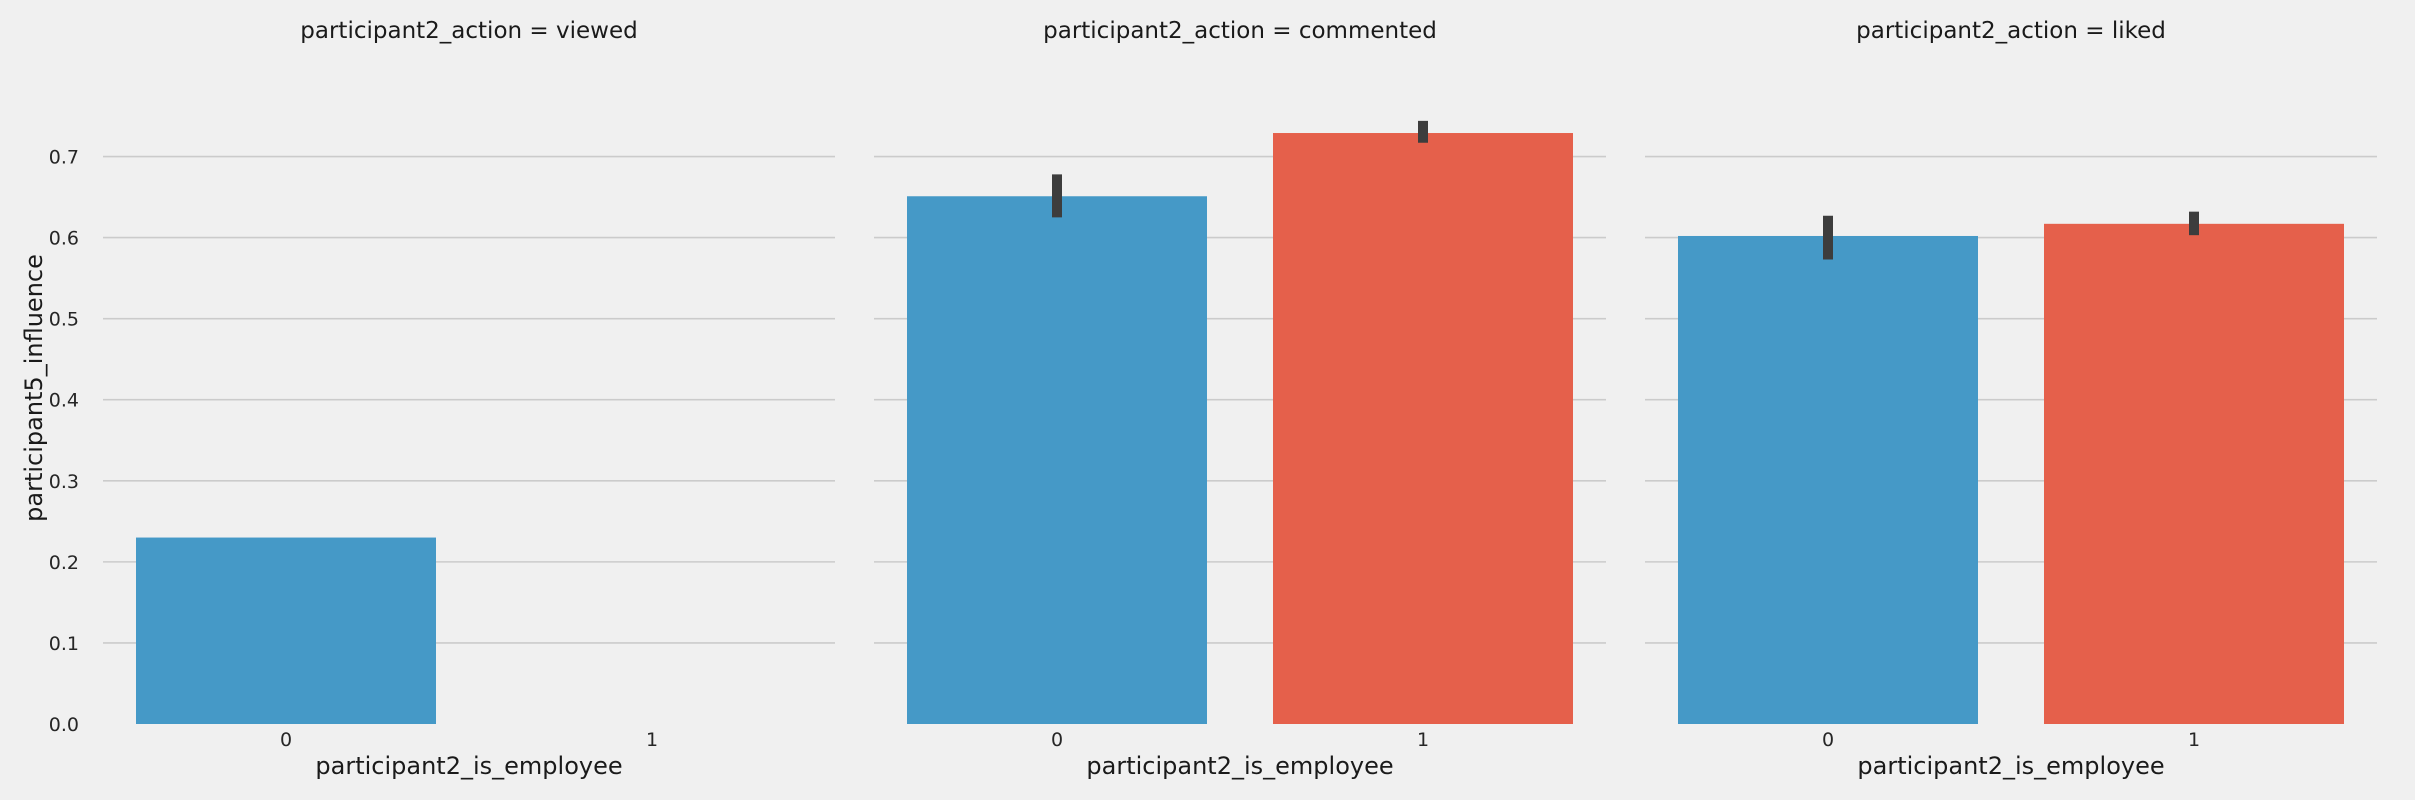 This screenshot has height=800, width=2415. I want to click on facet-title: participant2_action = viewed, so click(468, 31).